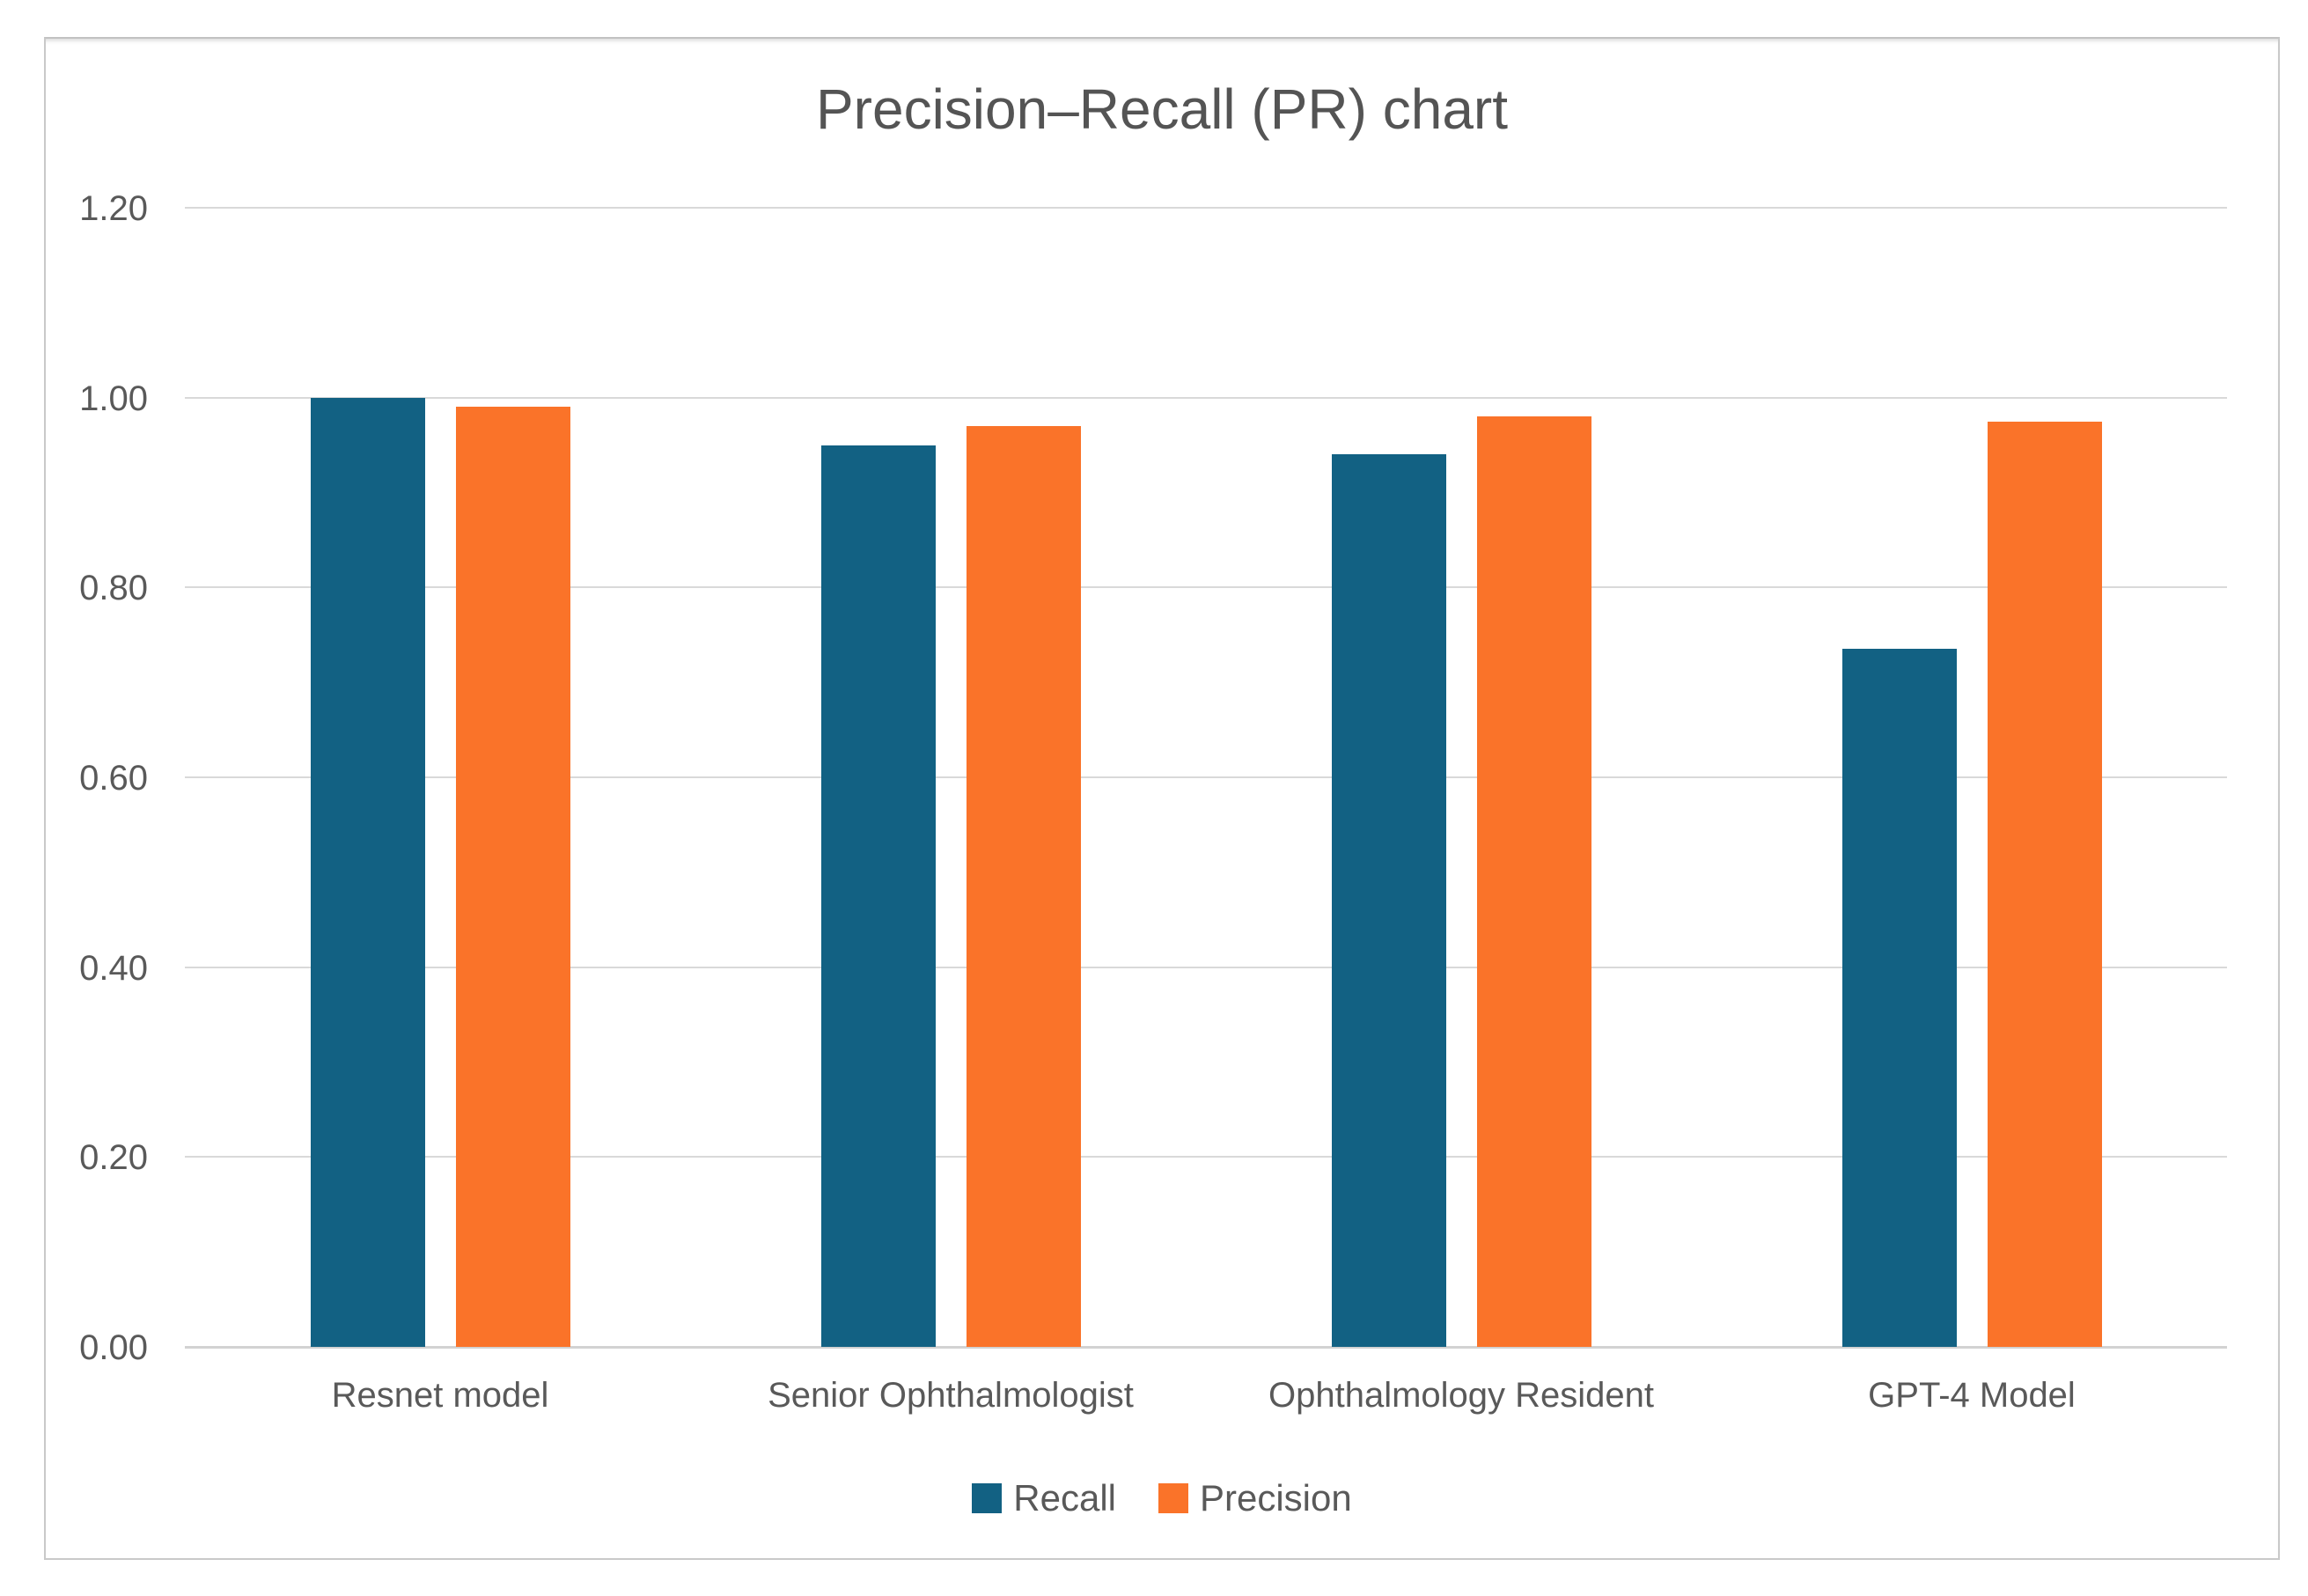 This screenshot has width=2308, height=1596. Describe the element at coordinates (114, 1158) in the screenshot. I see `y-tick-label: 0.20` at that location.